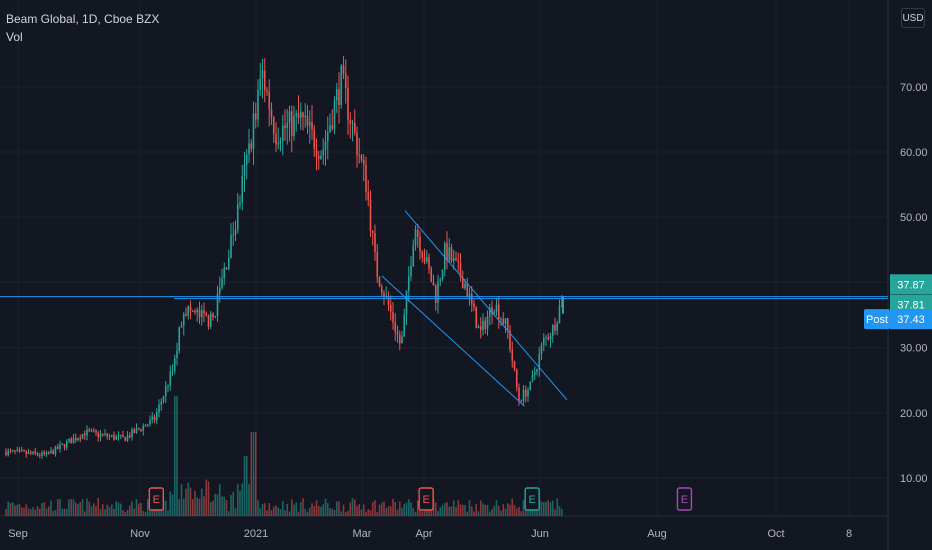 This screenshot has width=932, height=550. I want to click on volume-label: Vol, so click(14, 37).